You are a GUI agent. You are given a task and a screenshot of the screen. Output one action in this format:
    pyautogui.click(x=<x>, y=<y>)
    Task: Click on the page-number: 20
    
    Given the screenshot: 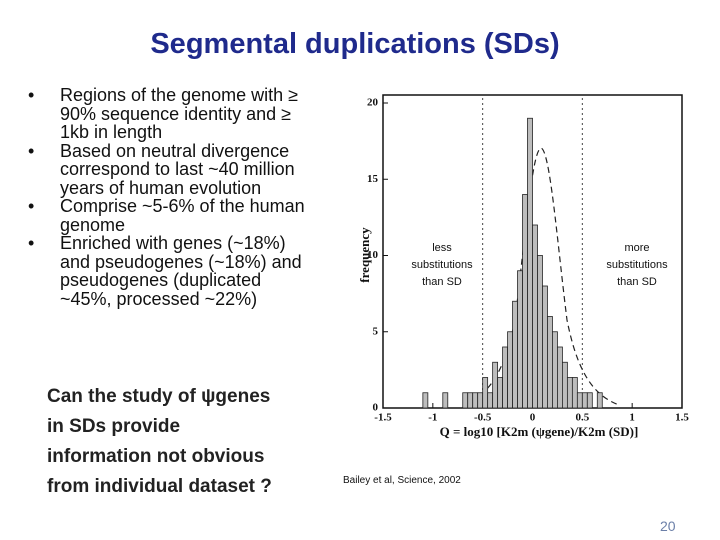 What is the action you would take?
    pyautogui.click(x=668, y=526)
    